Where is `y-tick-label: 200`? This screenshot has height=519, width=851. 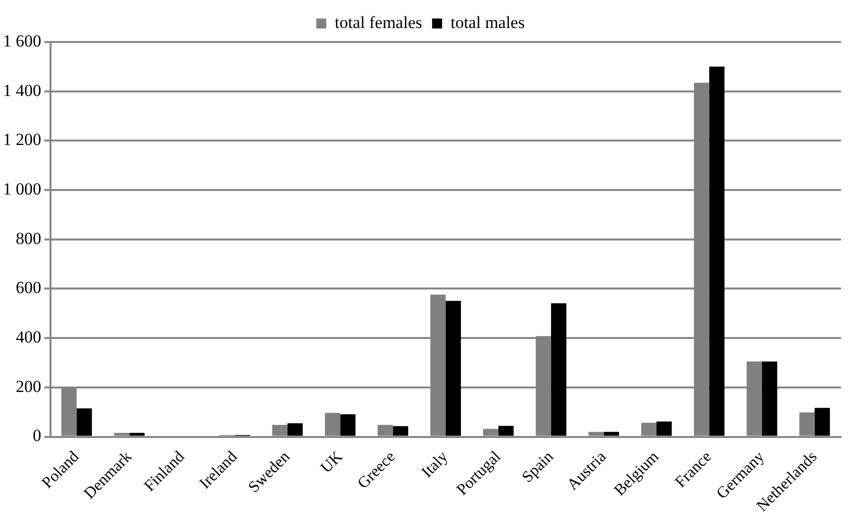
y-tick-label: 200 is located at coordinates (29, 386).